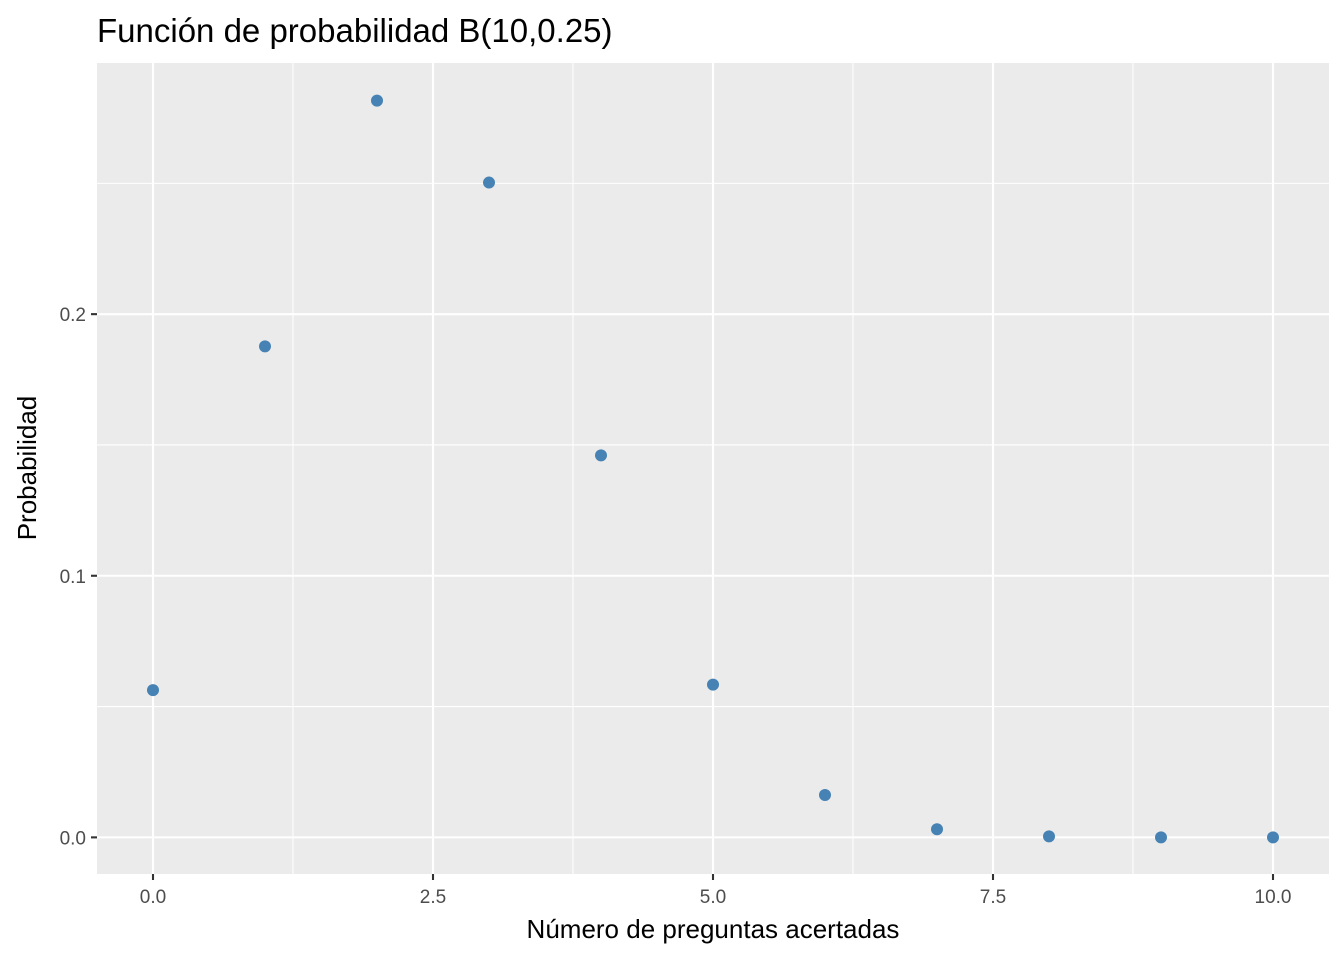 Image resolution: width=1344 pixels, height=960 pixels. What do you see at coordinates (73, 838) in the screenshot?
I see `y-tick-label: 0.0` at bounding box center [73, 838].